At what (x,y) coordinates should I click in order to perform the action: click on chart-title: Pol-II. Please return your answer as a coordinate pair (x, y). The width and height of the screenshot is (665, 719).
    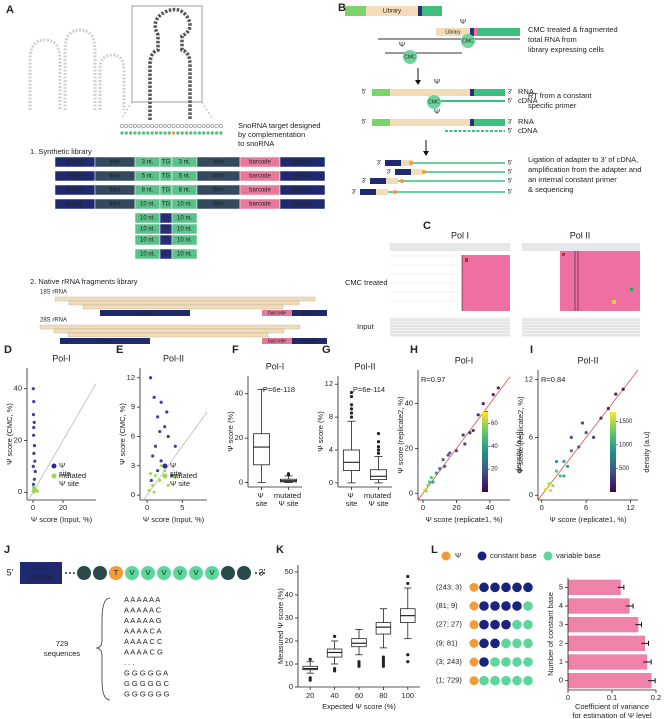
    Looking at the image, I should click on (364, 366).